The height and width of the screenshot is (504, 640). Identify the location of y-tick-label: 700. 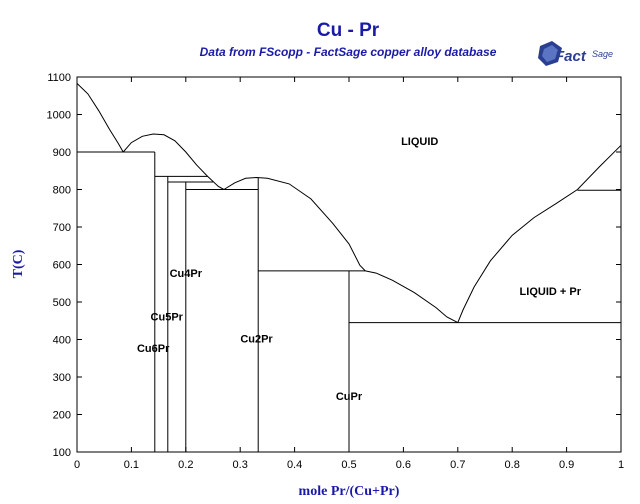
(62, 228).